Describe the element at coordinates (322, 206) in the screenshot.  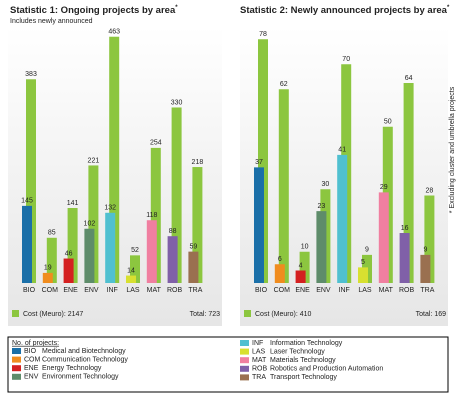
I see `value-label: 23` at that location.